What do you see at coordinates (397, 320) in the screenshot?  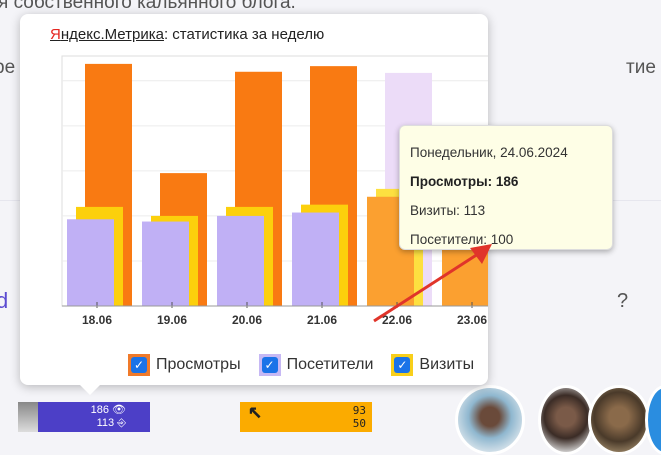 I see `x-tick-label: 22.06` at bounding box center [397, 320].